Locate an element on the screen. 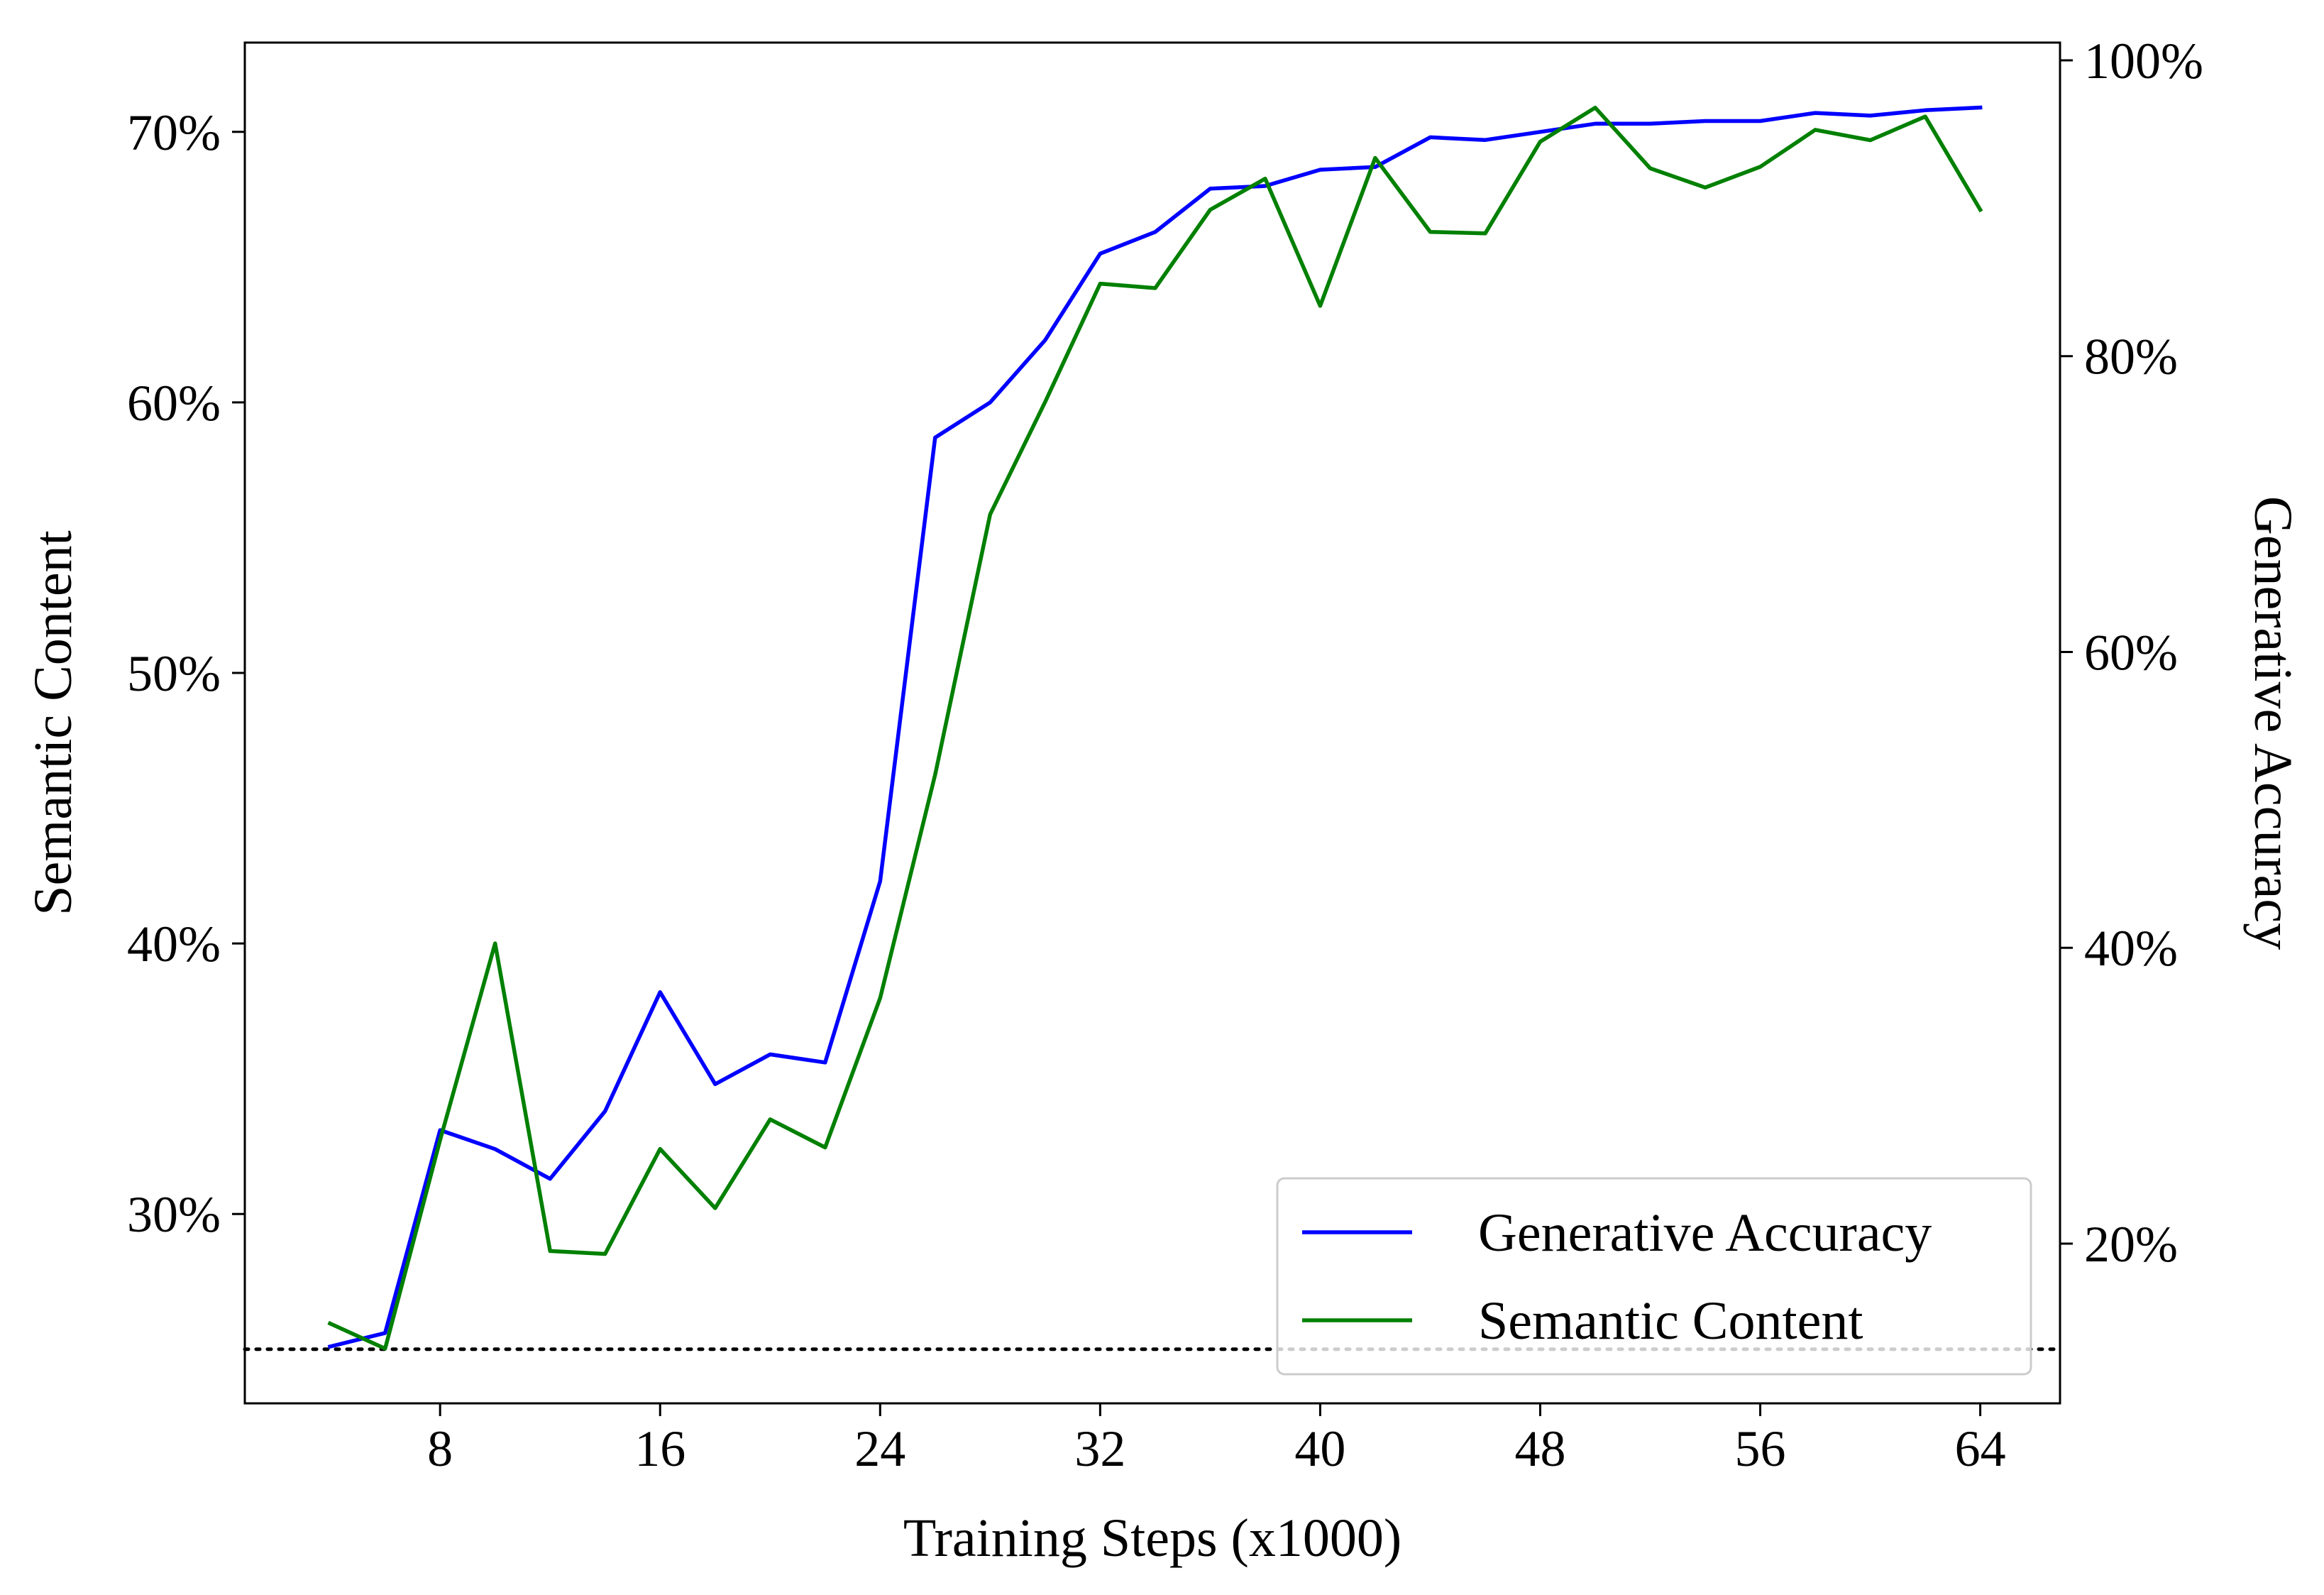 The width and height of the screenshot is (2324, 1595). y-left-axis-label: Semantic Content is located at coordinates (53, 723).